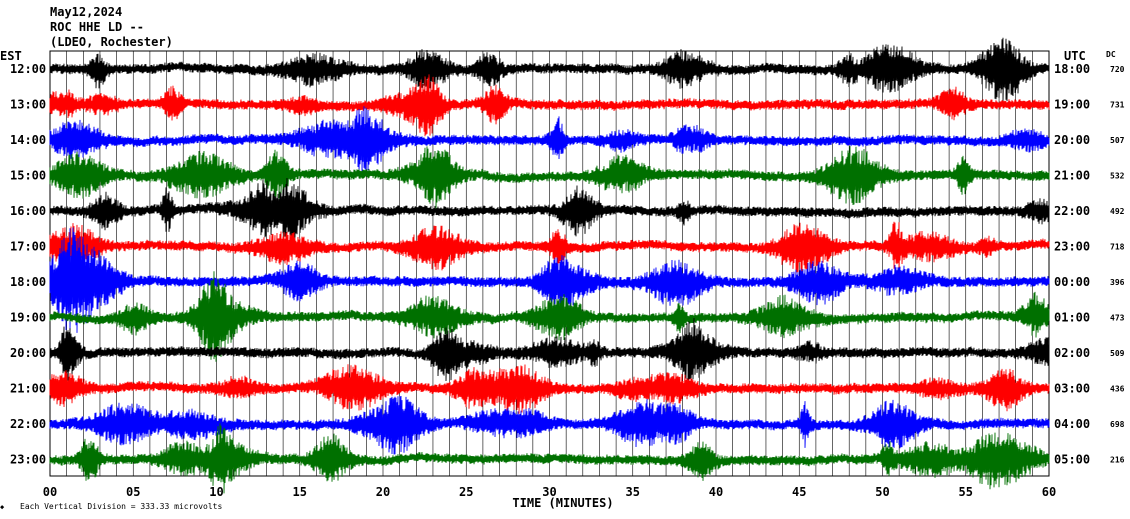  Describe the element at coordinates (28, 105) in the screenshot. I see `local-time-label: 13:00` at that location.